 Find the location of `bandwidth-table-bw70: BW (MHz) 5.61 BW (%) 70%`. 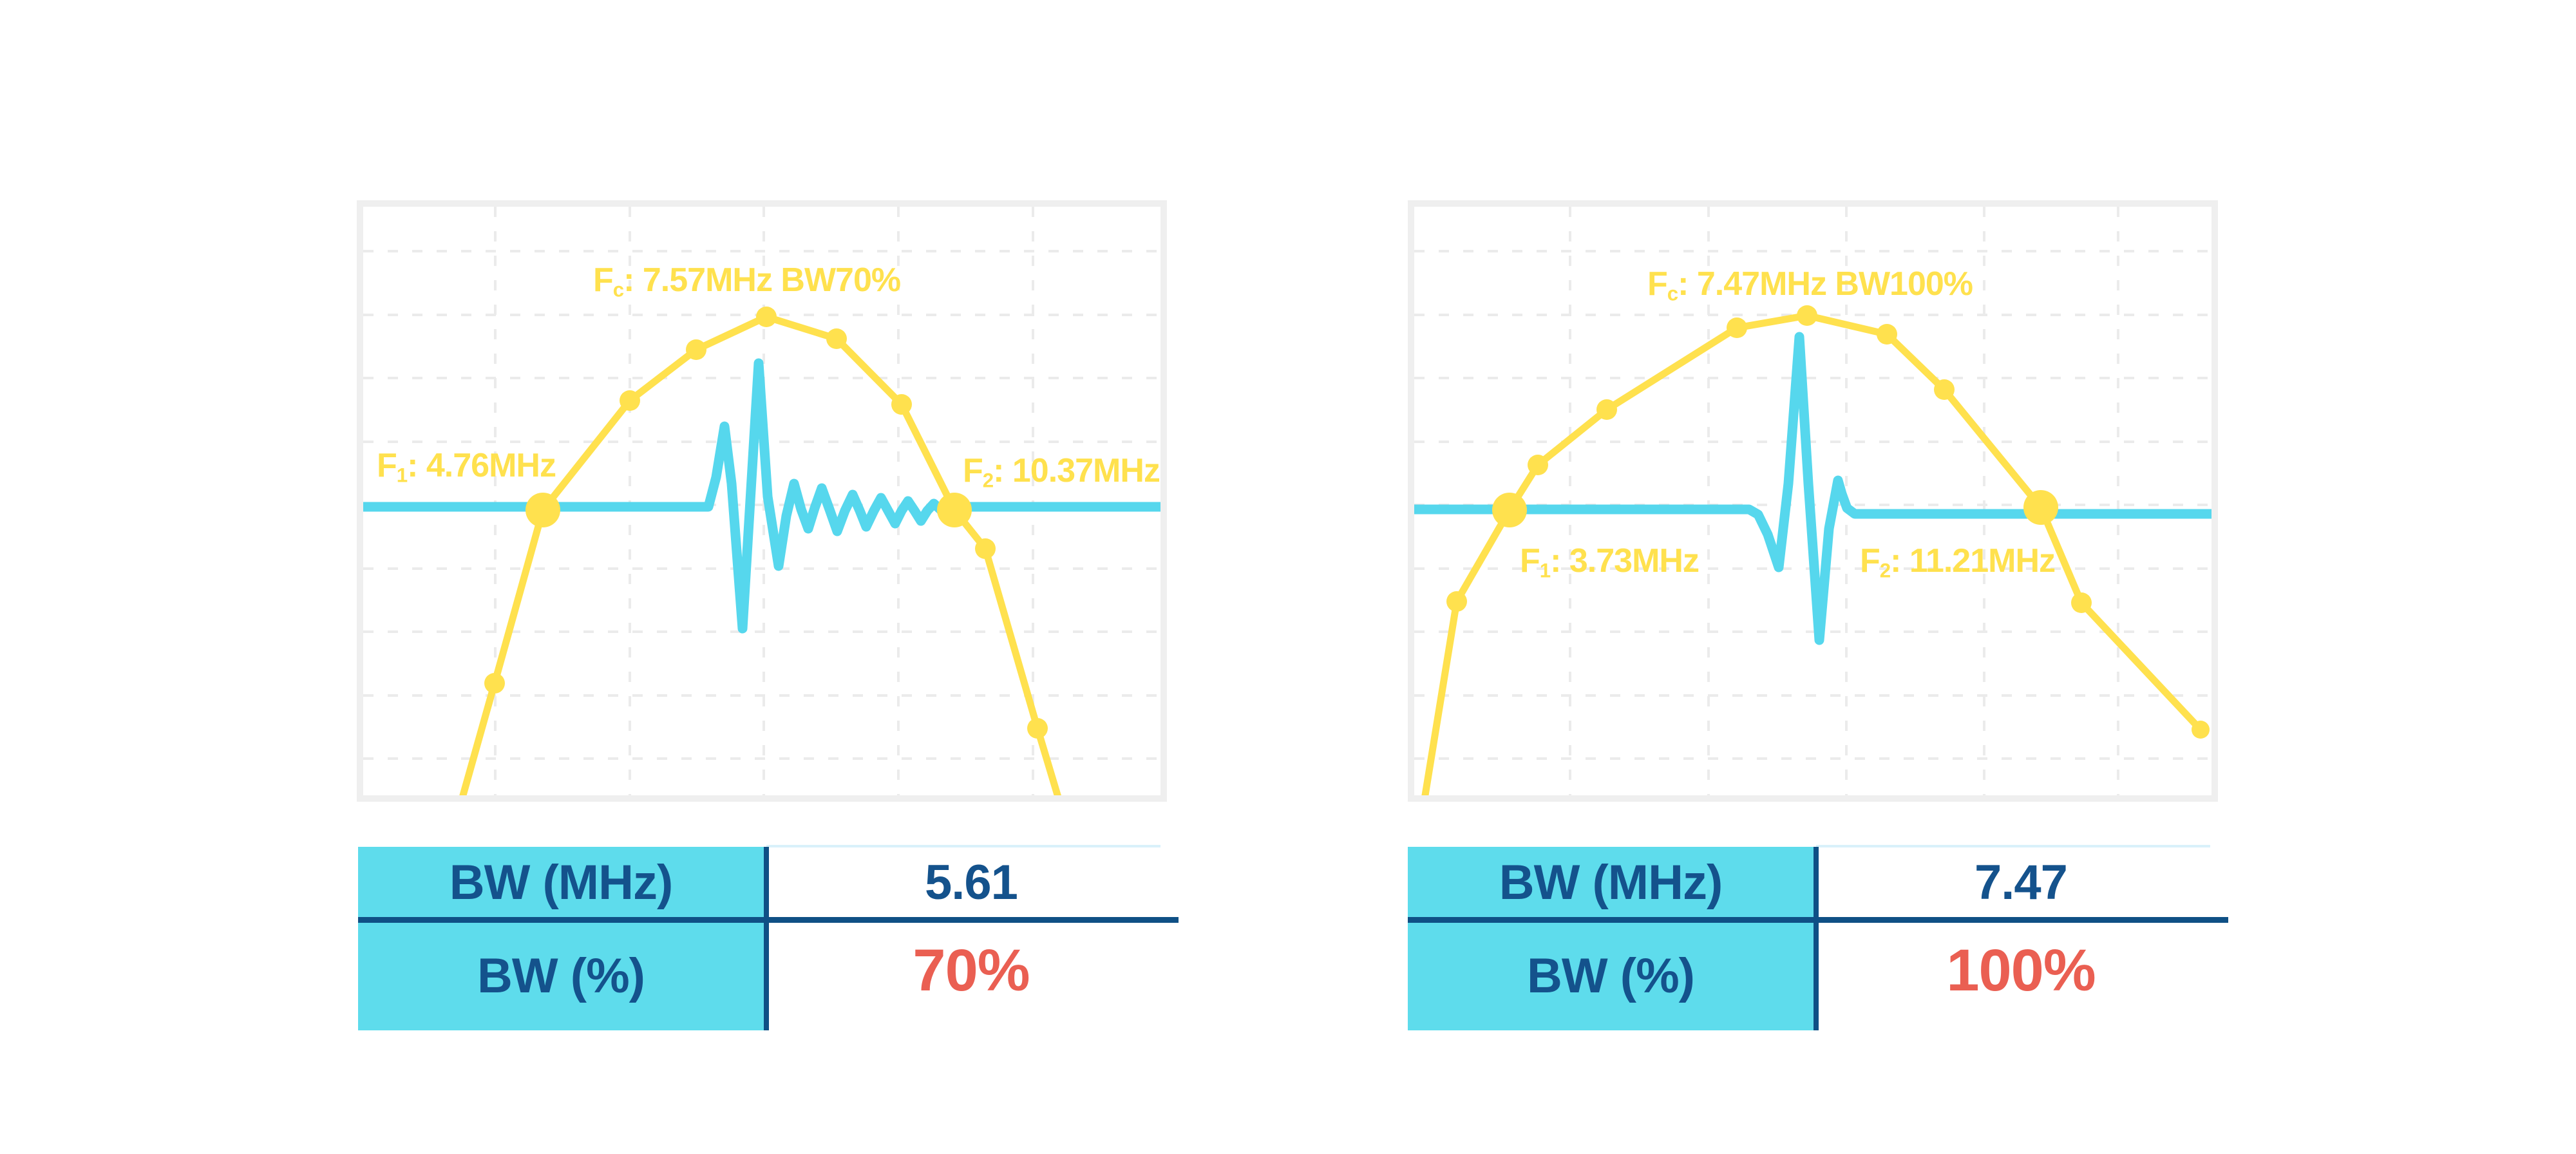

bandwidth-table-bw70: BW (MHz) 5.61 BW (%) 70% is located at coordinates (769, 937).